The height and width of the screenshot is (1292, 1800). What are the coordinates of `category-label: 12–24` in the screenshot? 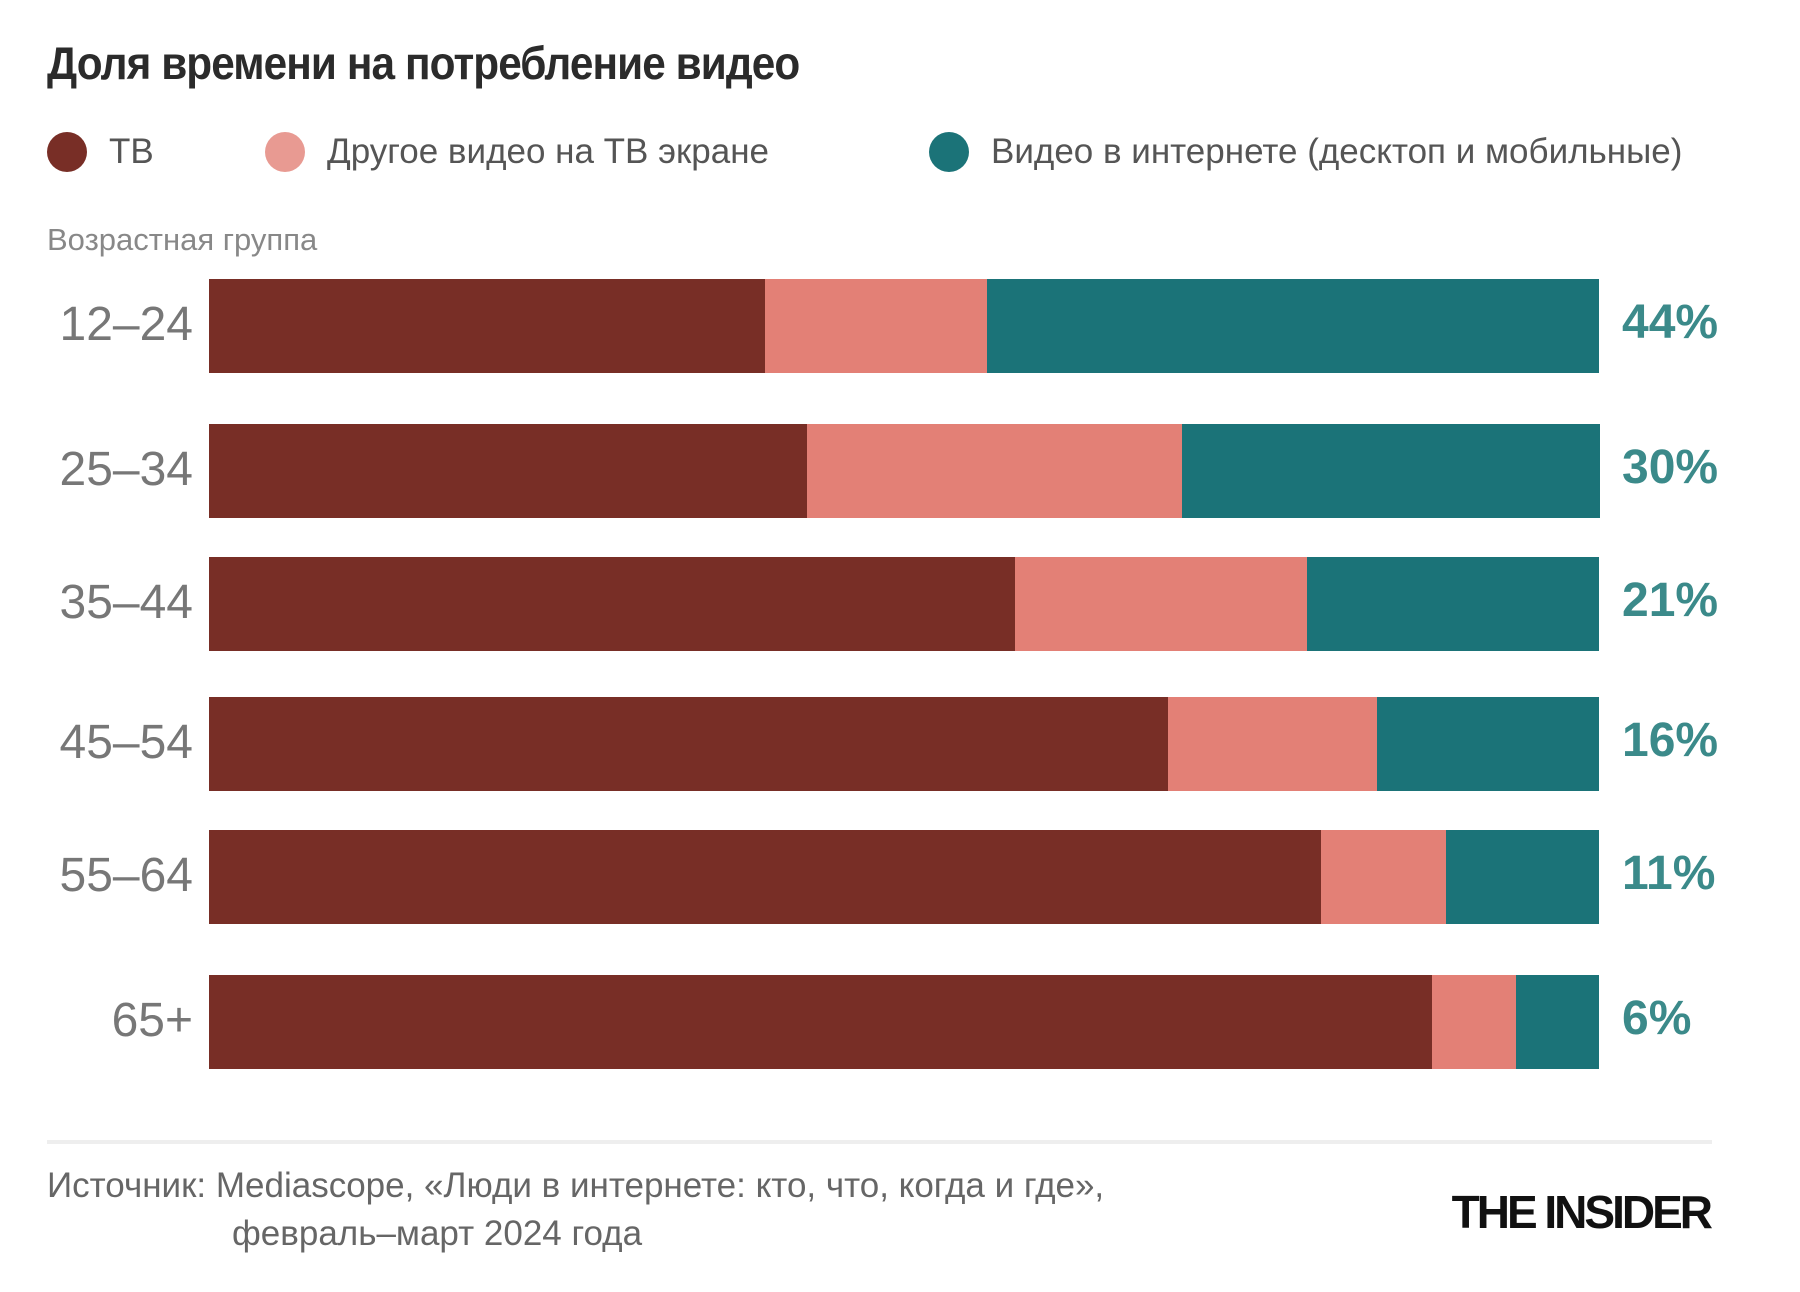 It's located at (126, 324).